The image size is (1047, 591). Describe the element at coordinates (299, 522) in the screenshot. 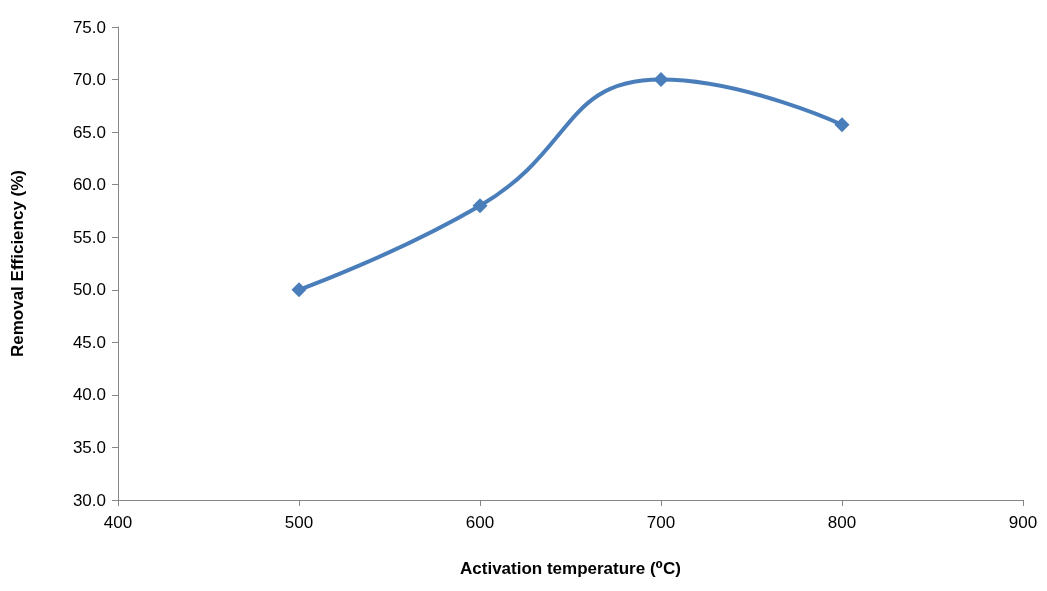

I see `x-tick-label: 500` at that location.